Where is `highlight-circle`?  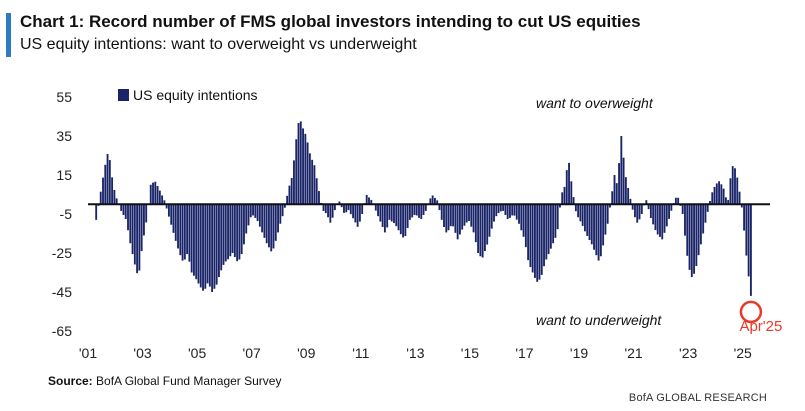 highlight-circle is located at coordinates (751, 312).